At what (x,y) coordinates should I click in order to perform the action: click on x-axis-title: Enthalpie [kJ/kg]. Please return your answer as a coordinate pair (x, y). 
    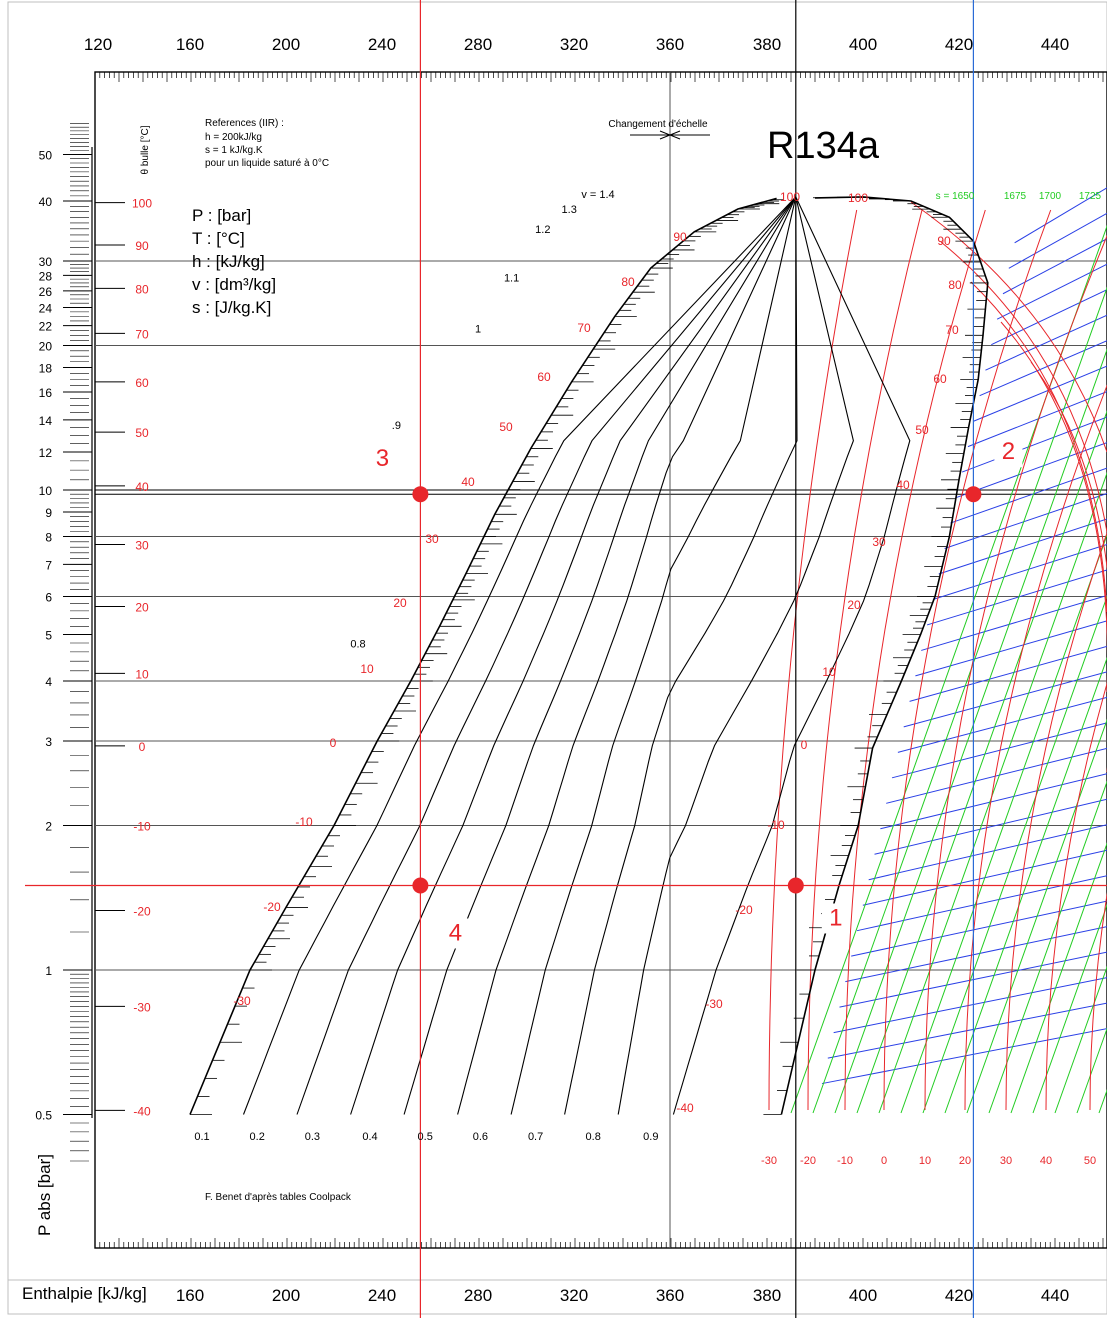
    Looking at the image, I should click on (84, 1293).